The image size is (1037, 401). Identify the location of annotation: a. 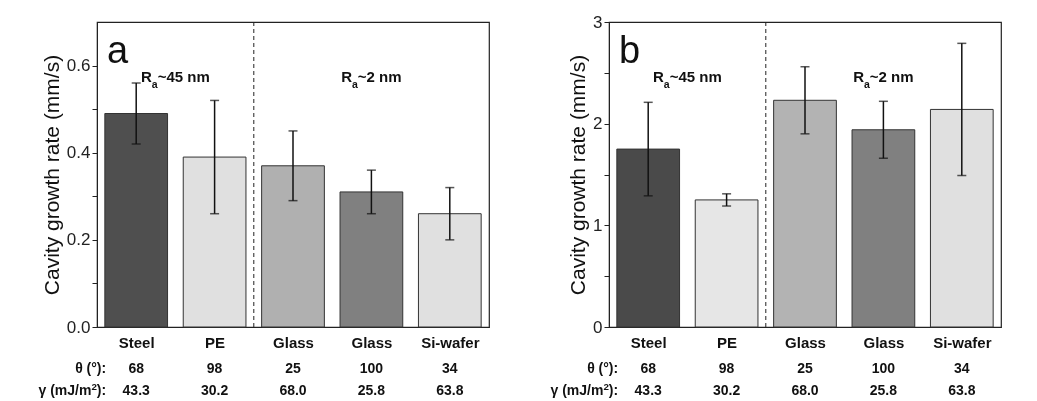
(118, 50).